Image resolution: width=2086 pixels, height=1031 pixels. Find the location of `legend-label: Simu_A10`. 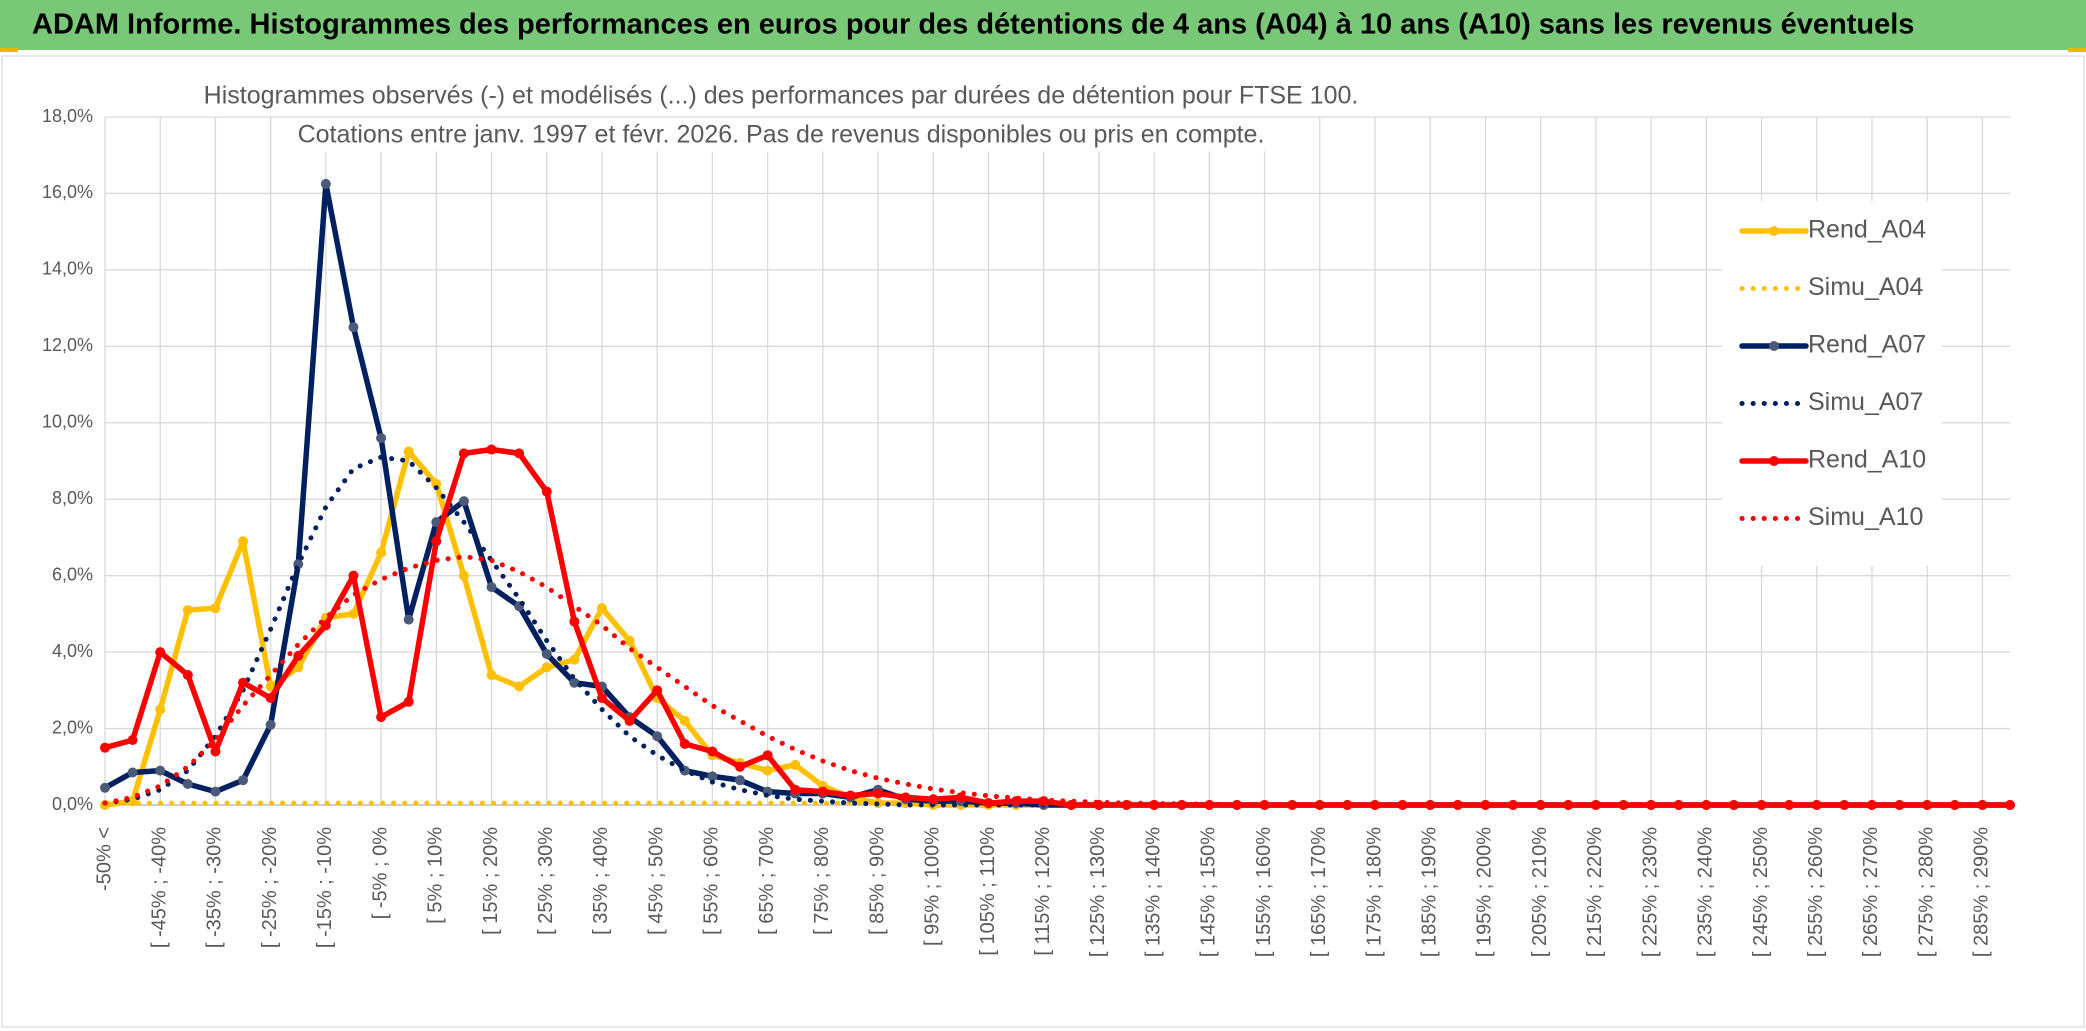

legend-label: Simu_A10 is located at coordinates (1865, 517).